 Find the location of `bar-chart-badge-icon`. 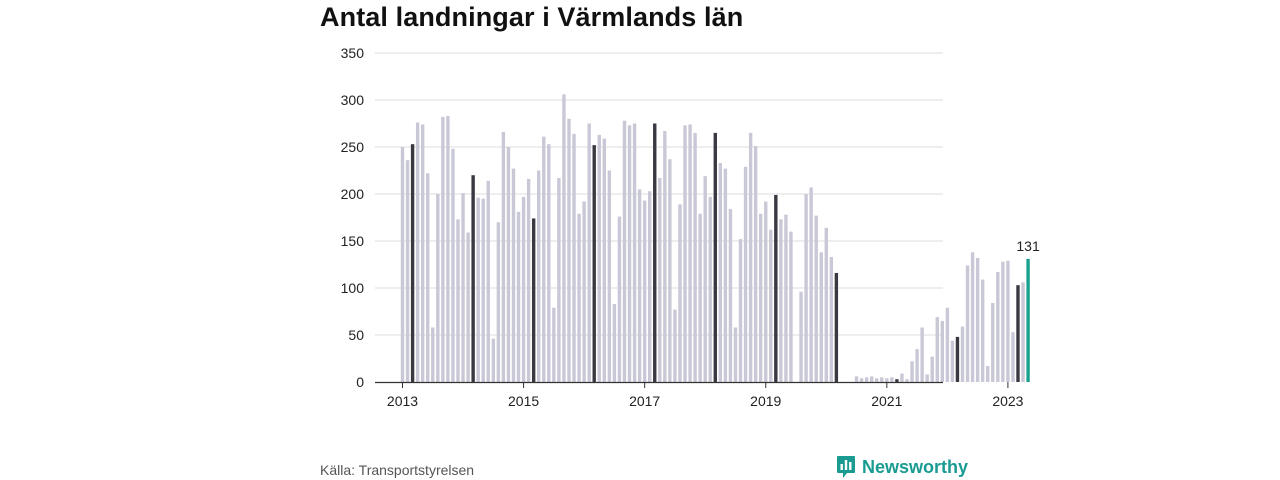

bar-chart-badge-icon is located at coordinates (846, 467).